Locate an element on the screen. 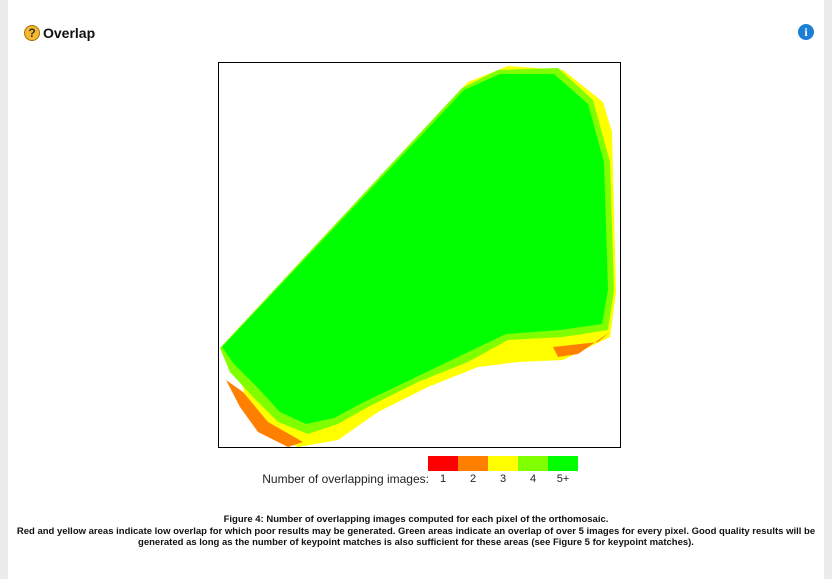  legend-item: 3 is located at coordinates (503, 471).